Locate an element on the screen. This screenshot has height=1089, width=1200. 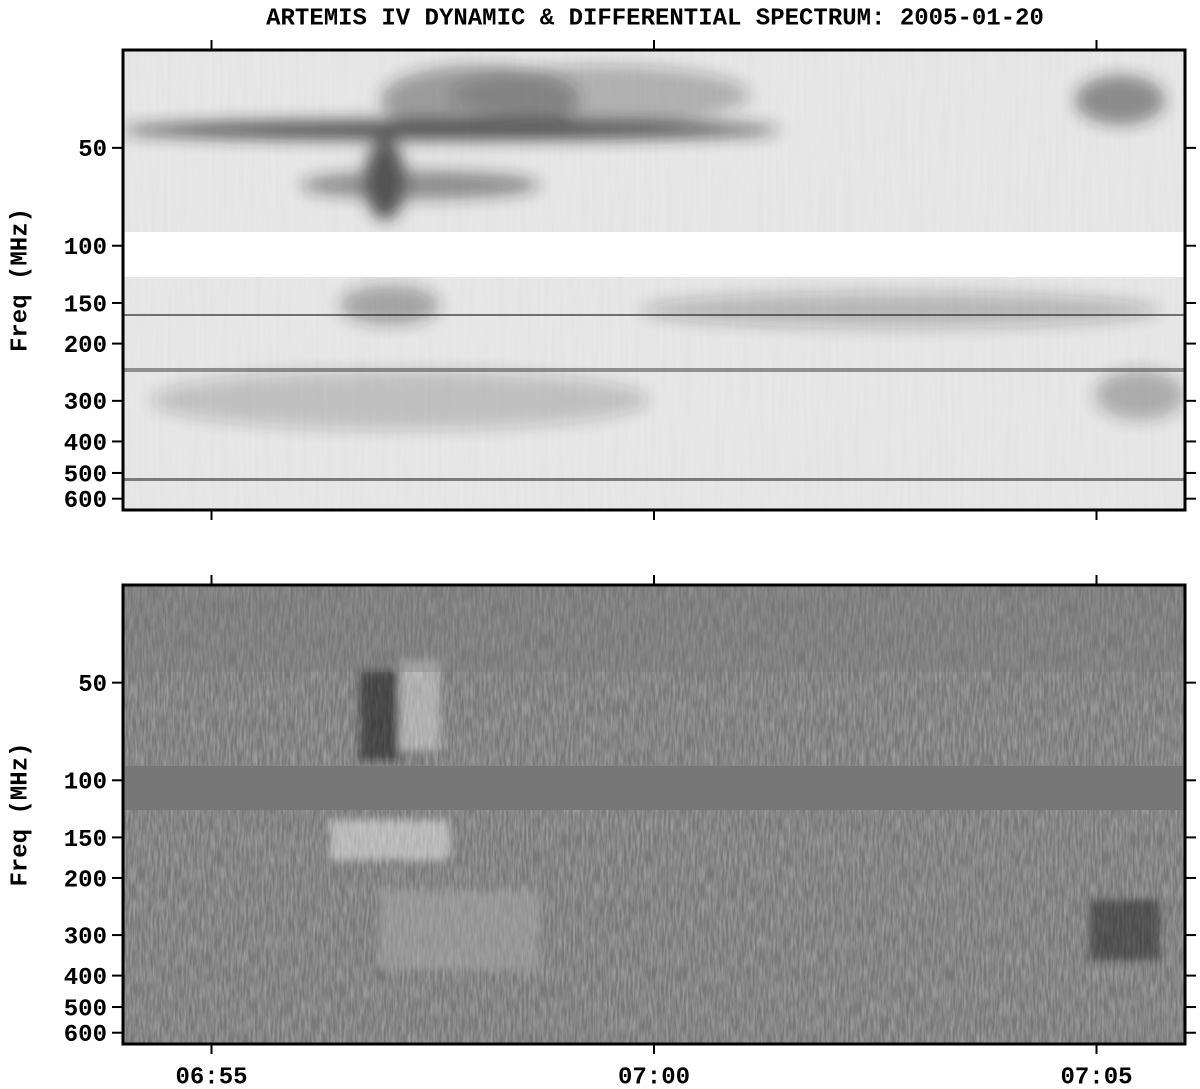
x-tick-label: 06:55 is located at coordinates (211, 1076).